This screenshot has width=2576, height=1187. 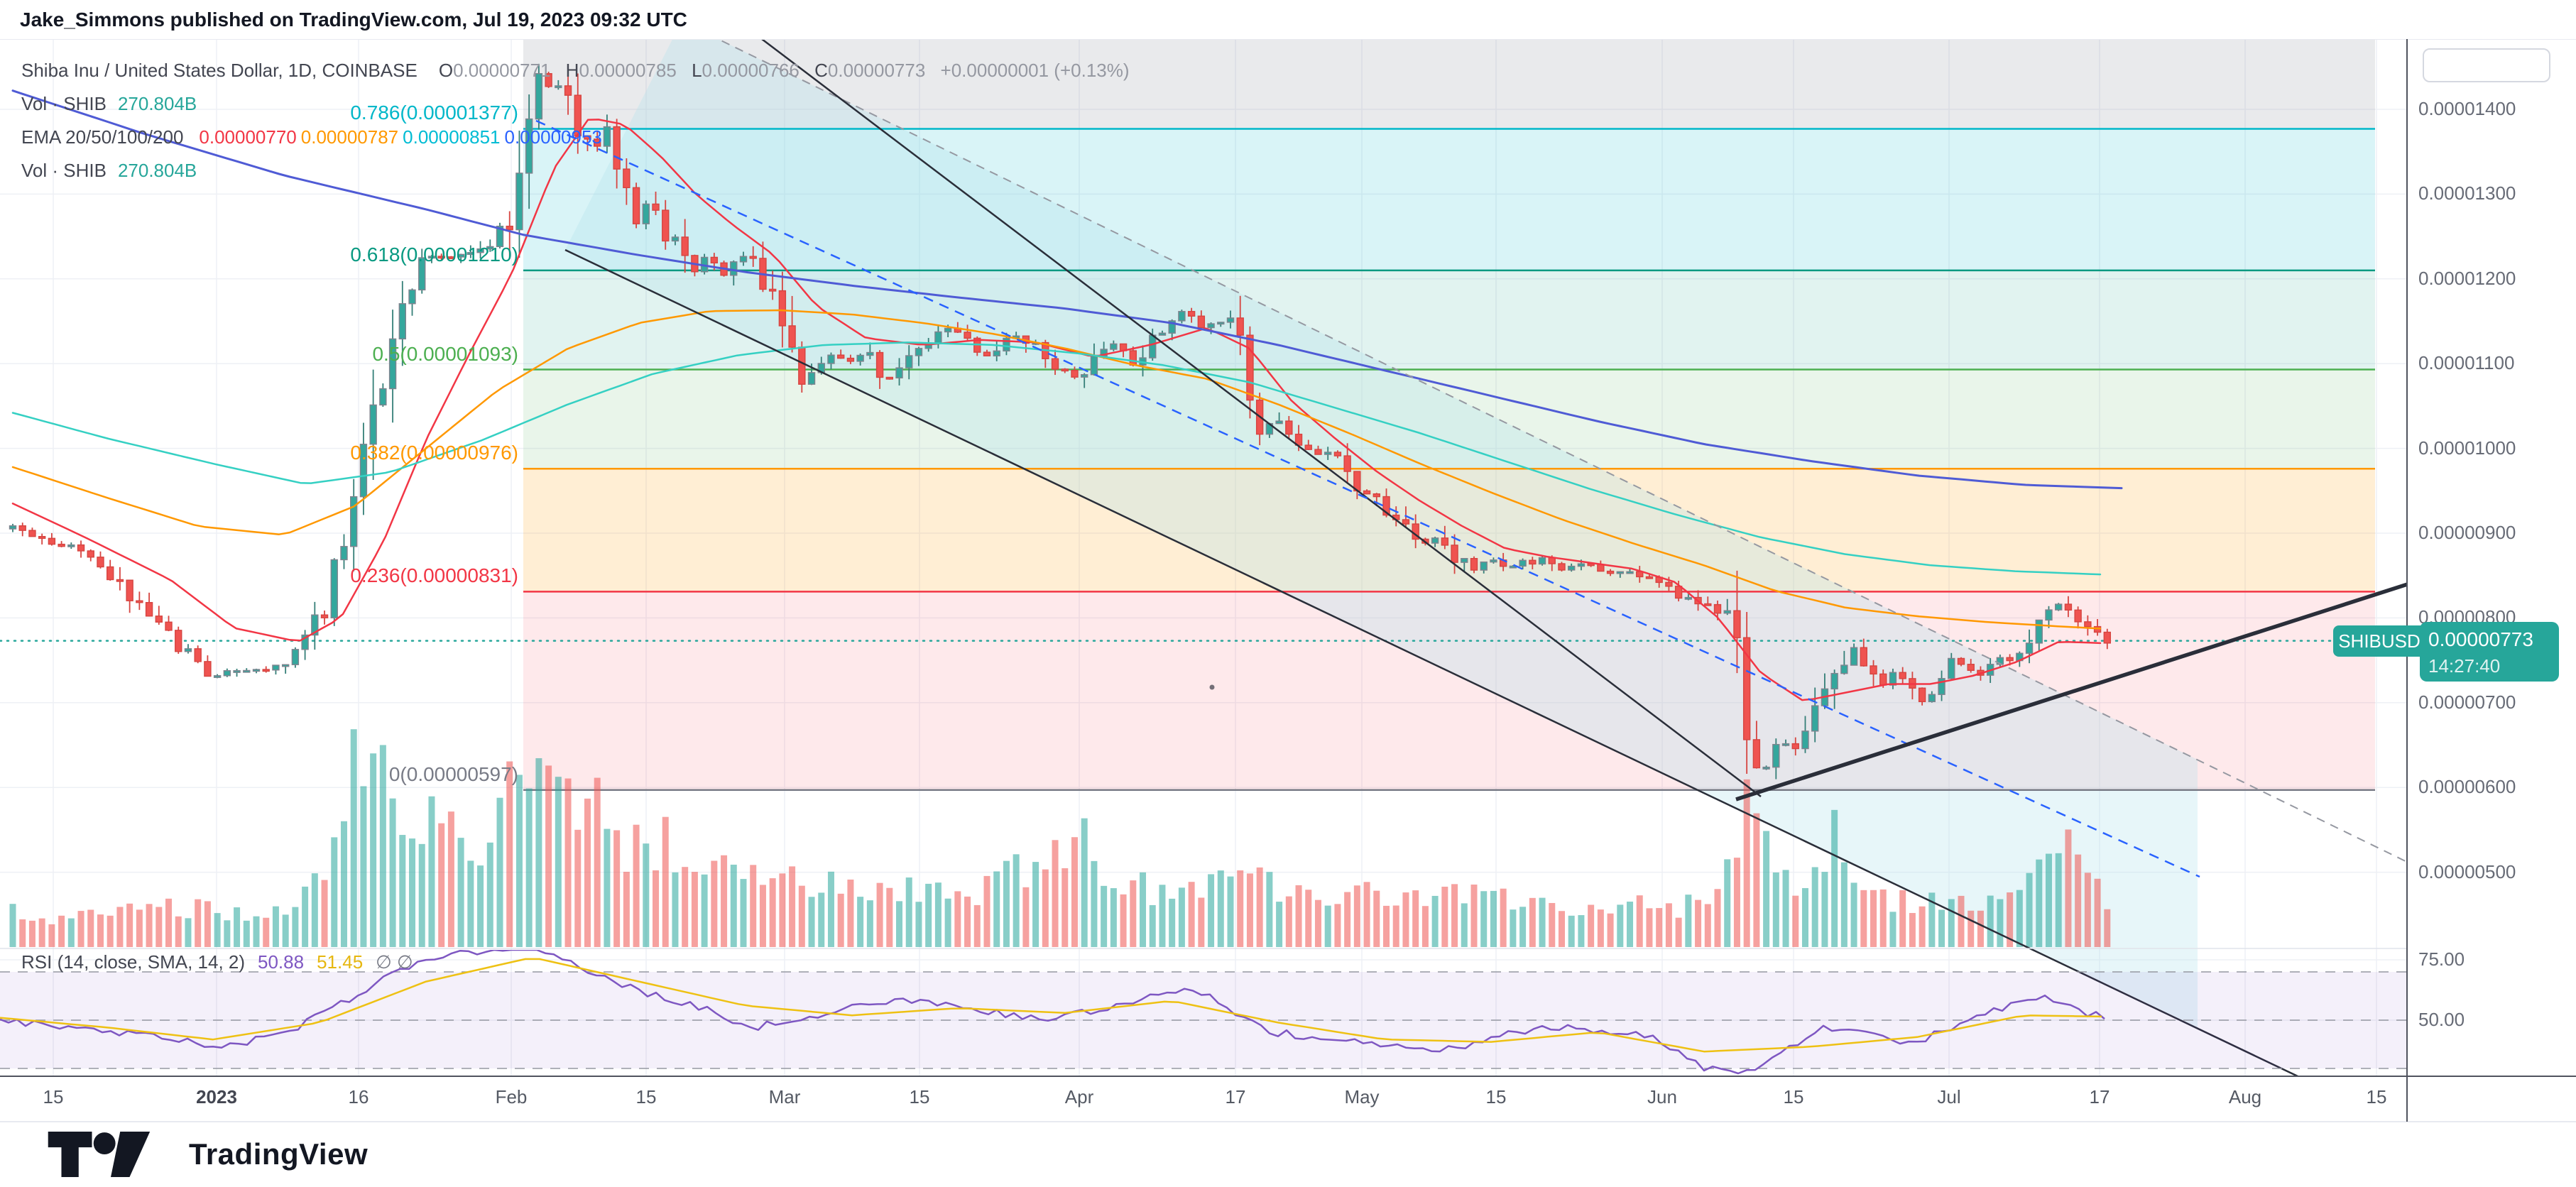 I want to click on rsi-pane, so click(x=1203, y=1012).